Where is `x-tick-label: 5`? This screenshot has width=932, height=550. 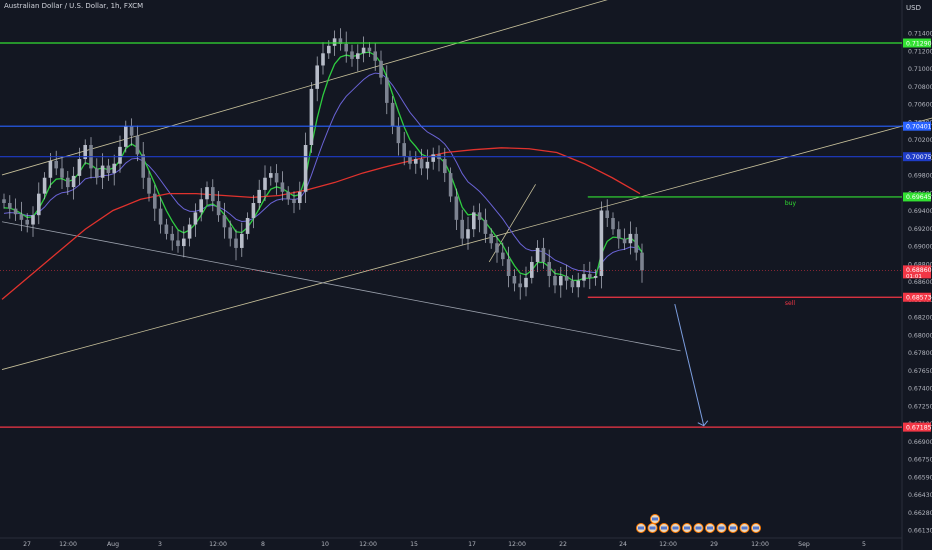
x-tick-label: 5 is located at coordinates (864, 544).